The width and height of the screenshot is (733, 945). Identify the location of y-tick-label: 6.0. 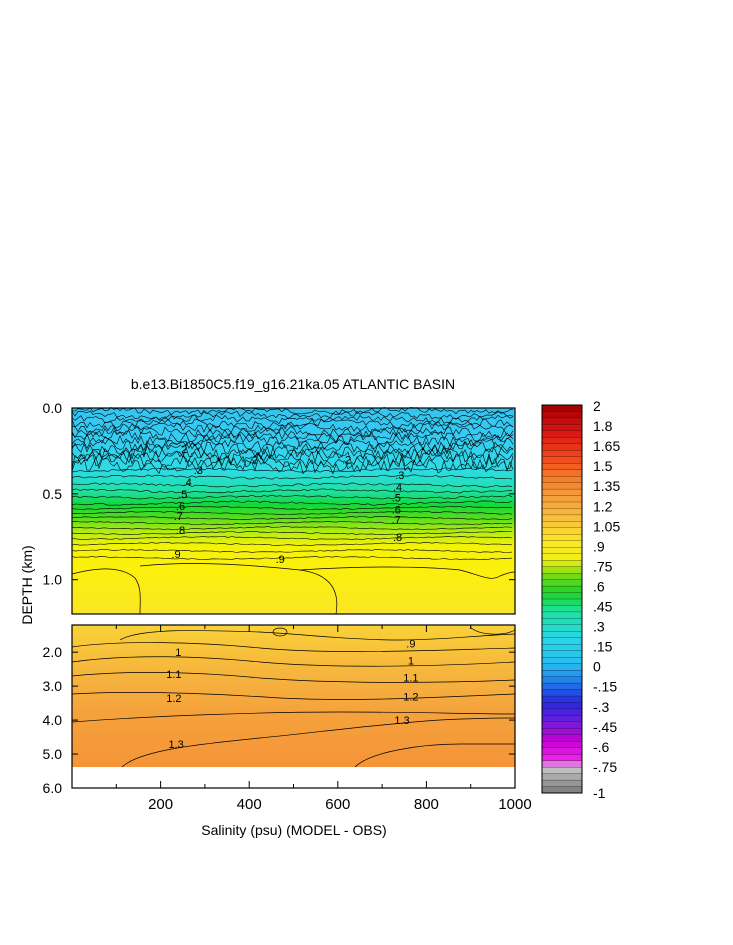
(53, 788).